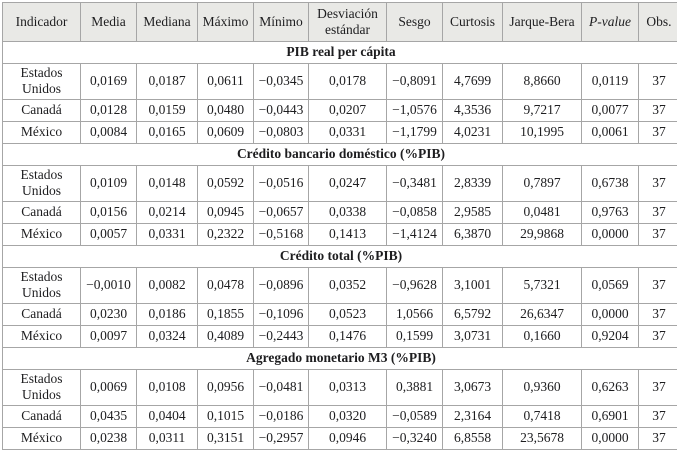  I want to click on cell-value: −0,0657, so click(281, 212).